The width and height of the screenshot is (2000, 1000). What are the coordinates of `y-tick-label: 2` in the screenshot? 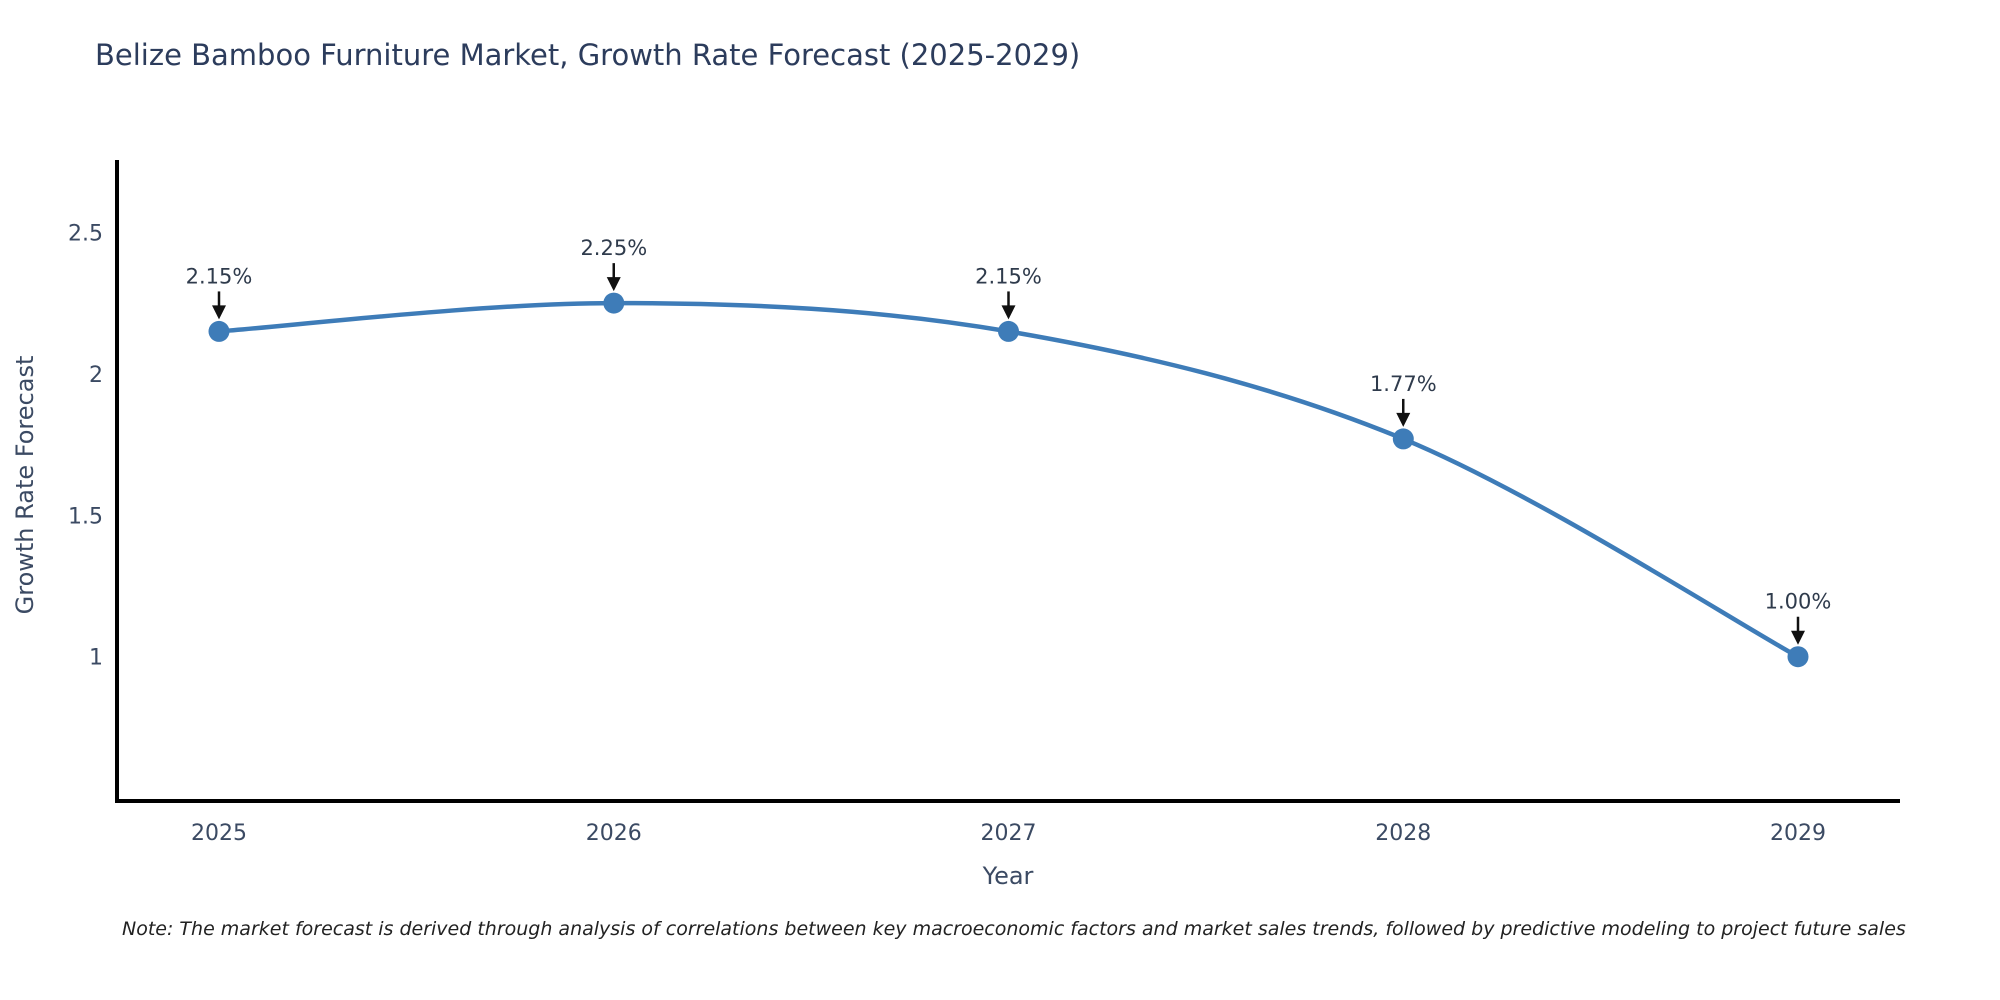 It's located at (96, 375).